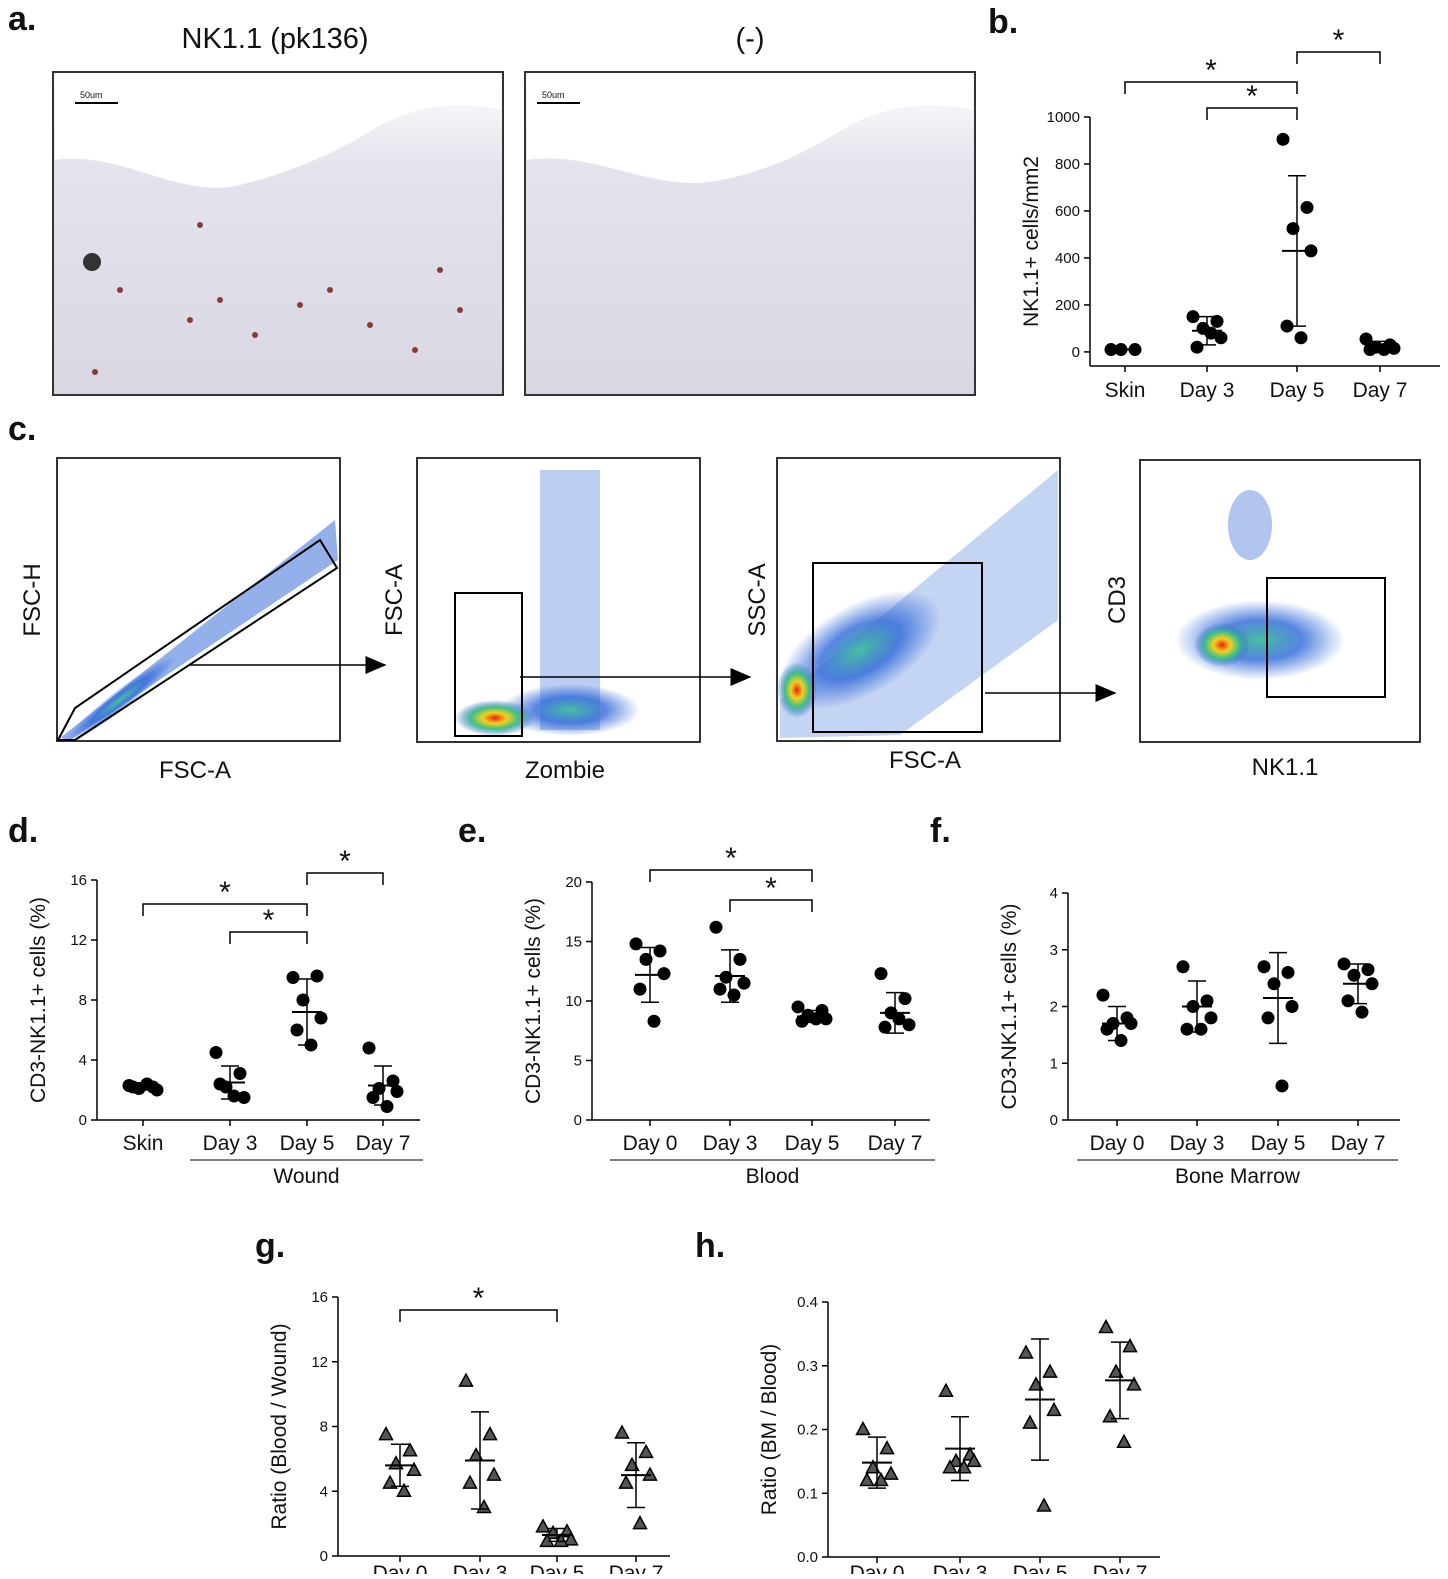 The width and height of the screenshot is (1448, 1579). Describe the element at coordinates (472, 831) in the screenshot. I see `panel-label: e.` at that location.